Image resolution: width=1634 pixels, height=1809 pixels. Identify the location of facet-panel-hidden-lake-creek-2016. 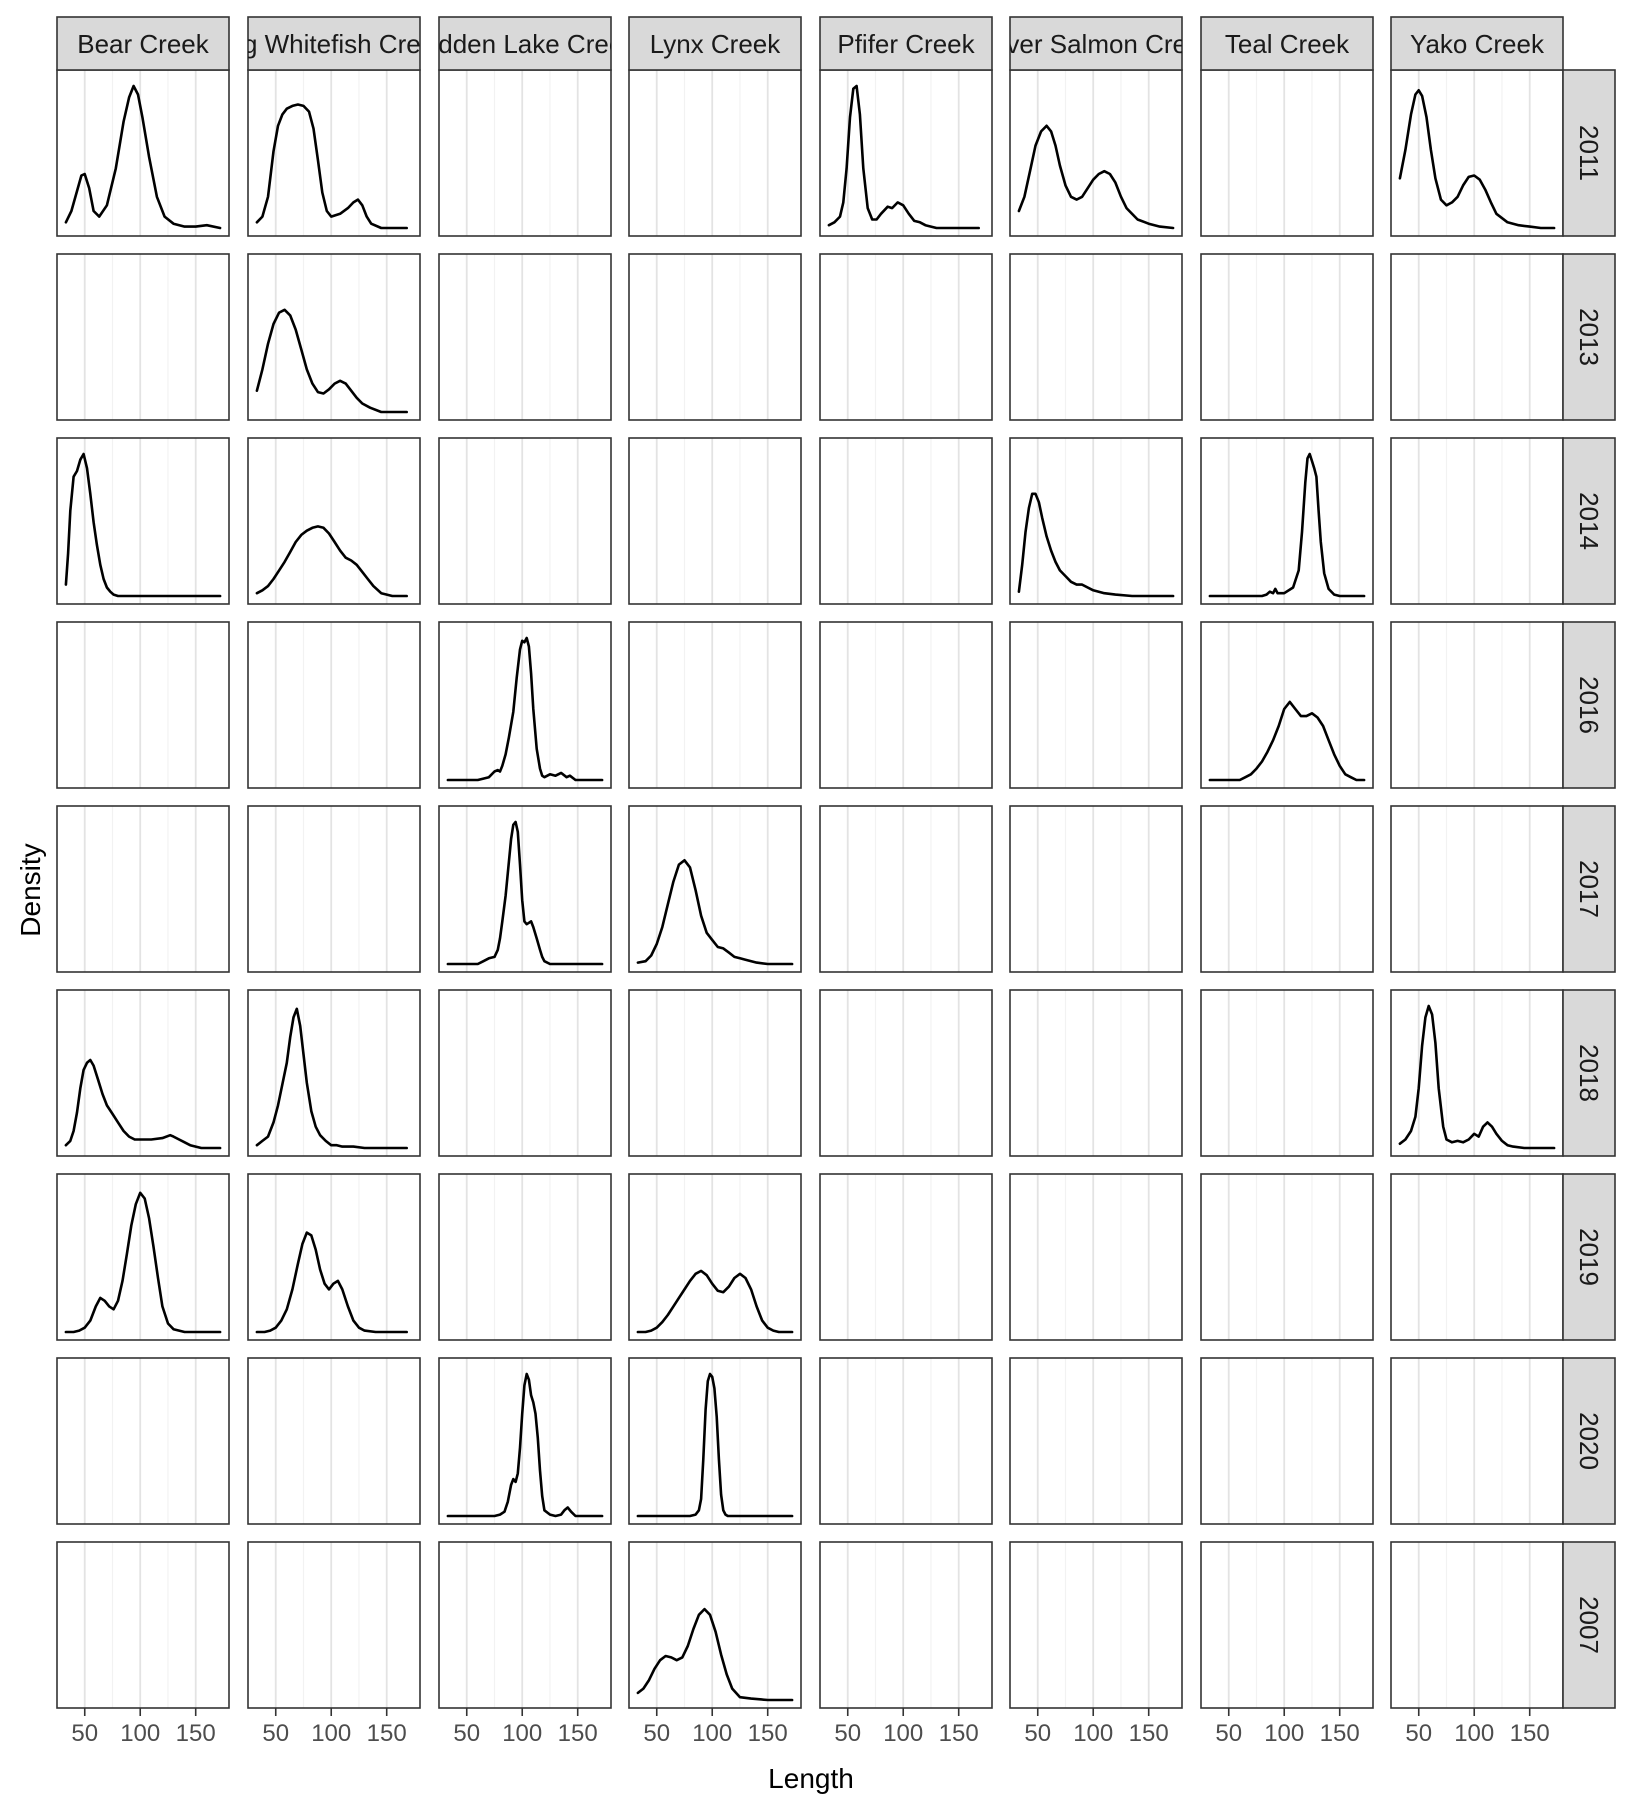
(525, 705).